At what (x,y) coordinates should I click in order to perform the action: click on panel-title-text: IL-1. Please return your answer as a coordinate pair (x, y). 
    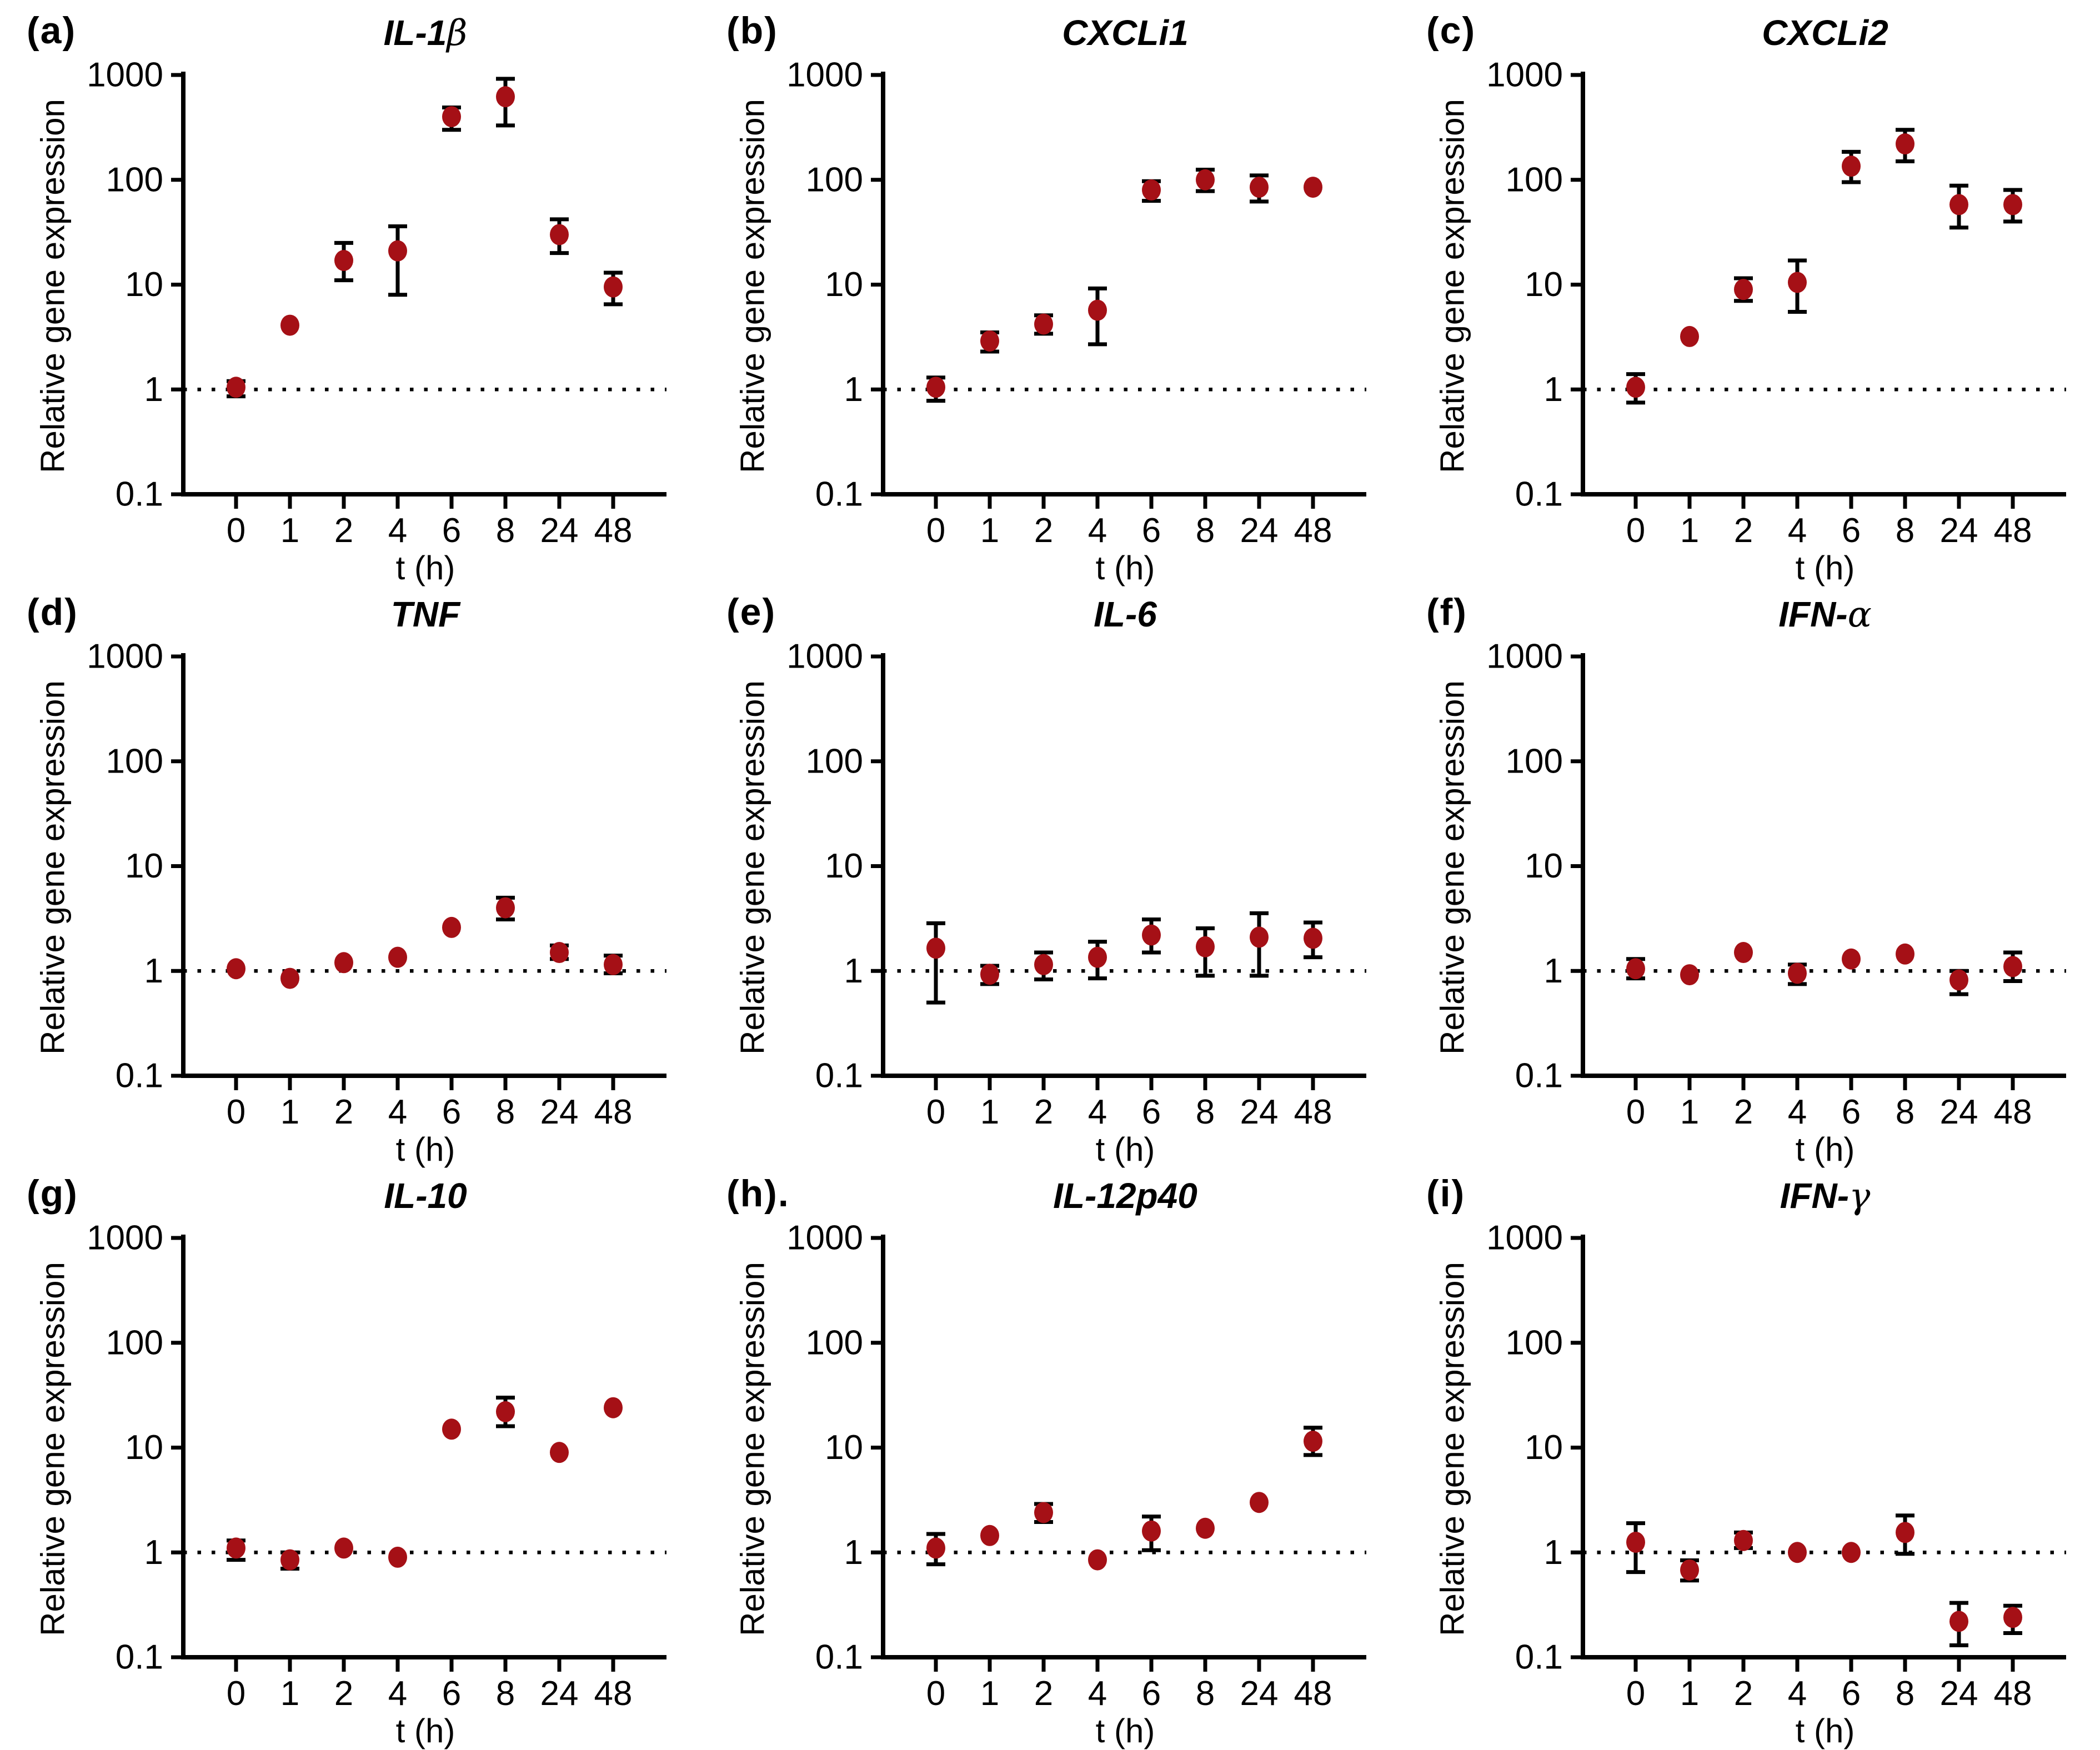
    Looking at the image, I should click on (415, 33).